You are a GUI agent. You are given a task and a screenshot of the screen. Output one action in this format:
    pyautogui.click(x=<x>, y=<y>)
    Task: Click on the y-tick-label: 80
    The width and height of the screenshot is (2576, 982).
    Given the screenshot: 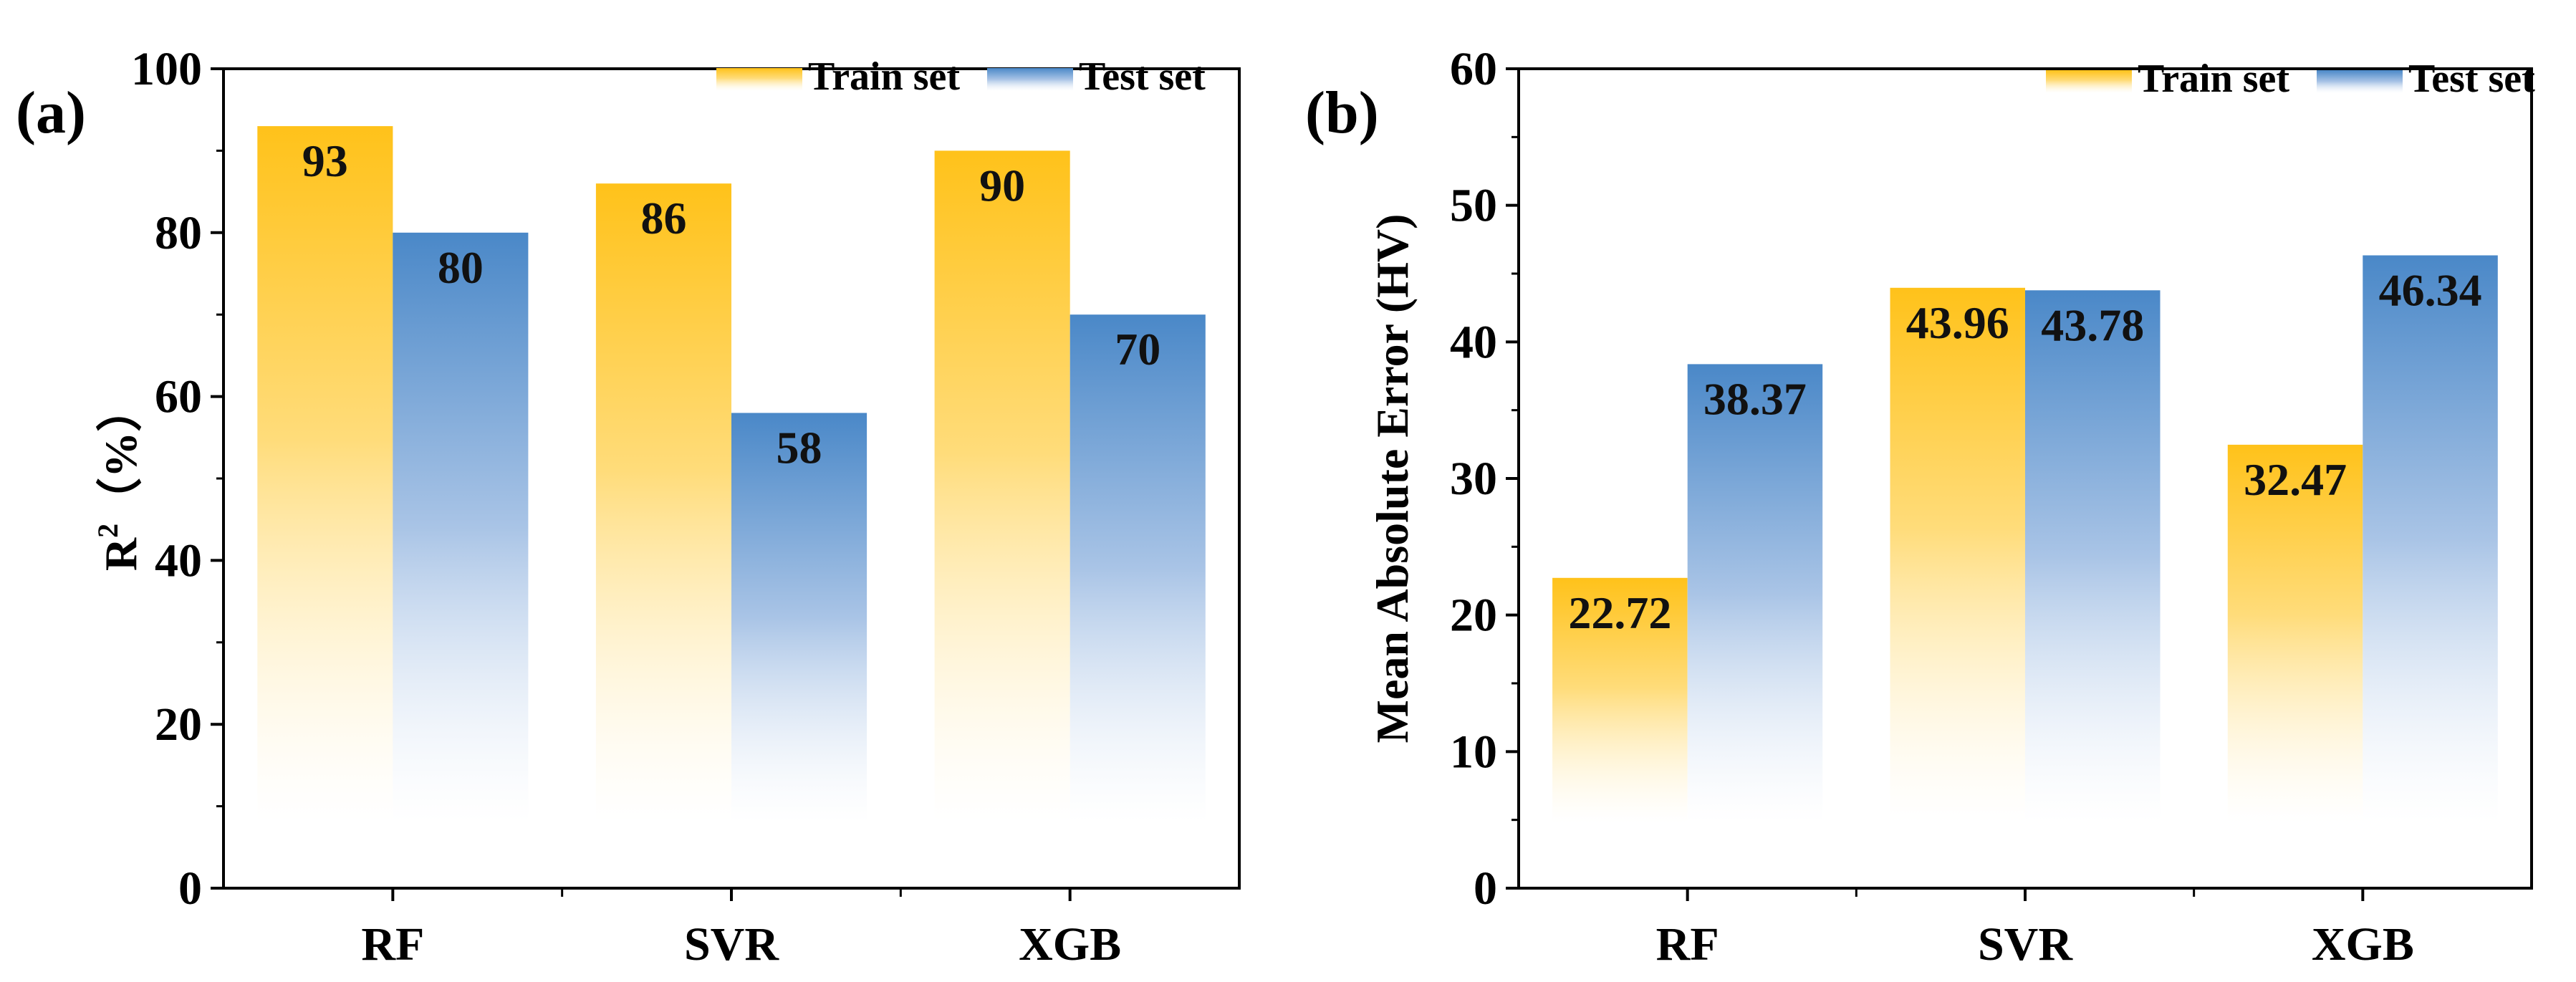 What is the action you would take?
    pyautogui.click(x=178, y=233)
    